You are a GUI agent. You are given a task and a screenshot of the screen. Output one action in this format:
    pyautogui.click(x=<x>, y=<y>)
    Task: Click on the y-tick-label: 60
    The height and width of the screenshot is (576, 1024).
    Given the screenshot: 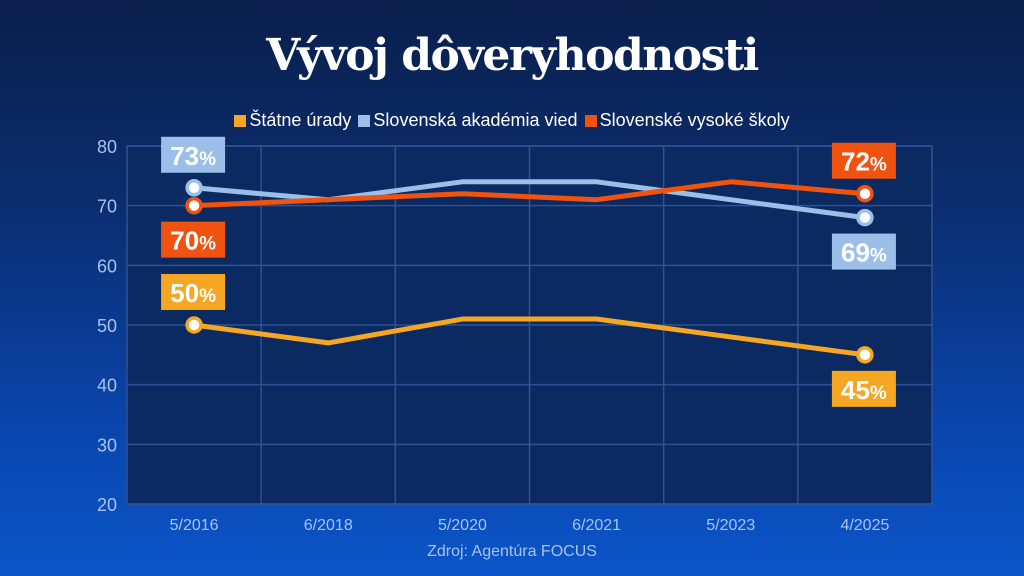 What is the action you would take?
    pyautogui.click(x=107, y=266)
    